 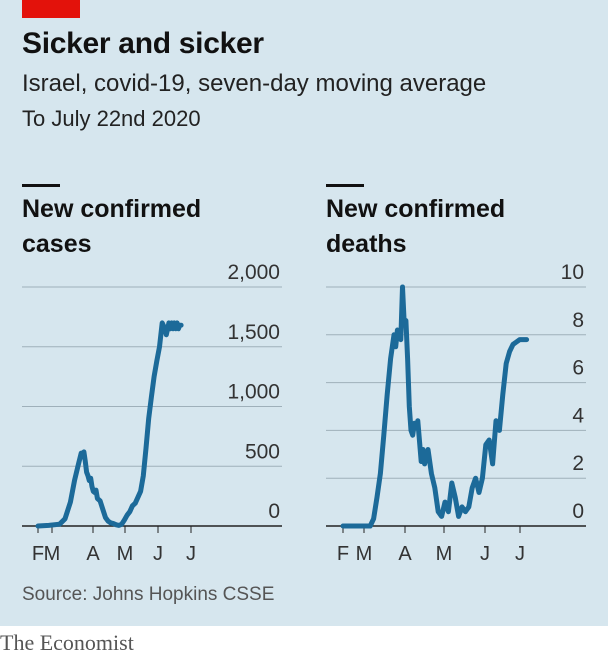 What do you see at coordinates (578, 320) in the screenshot?
I see `deaths-y-tick-label: 8` at bounding box center [578, 320].